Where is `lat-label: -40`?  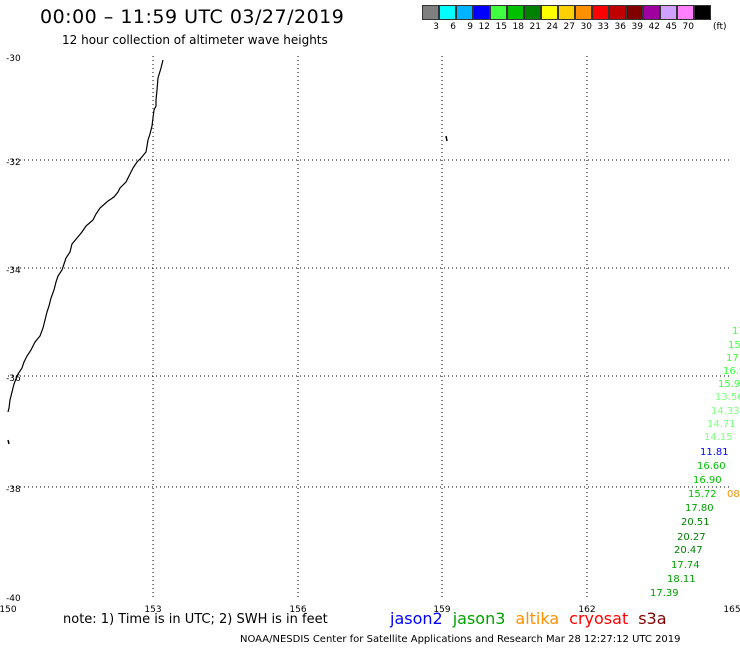
lat-label: -40 is located at coordinates (13, 599).